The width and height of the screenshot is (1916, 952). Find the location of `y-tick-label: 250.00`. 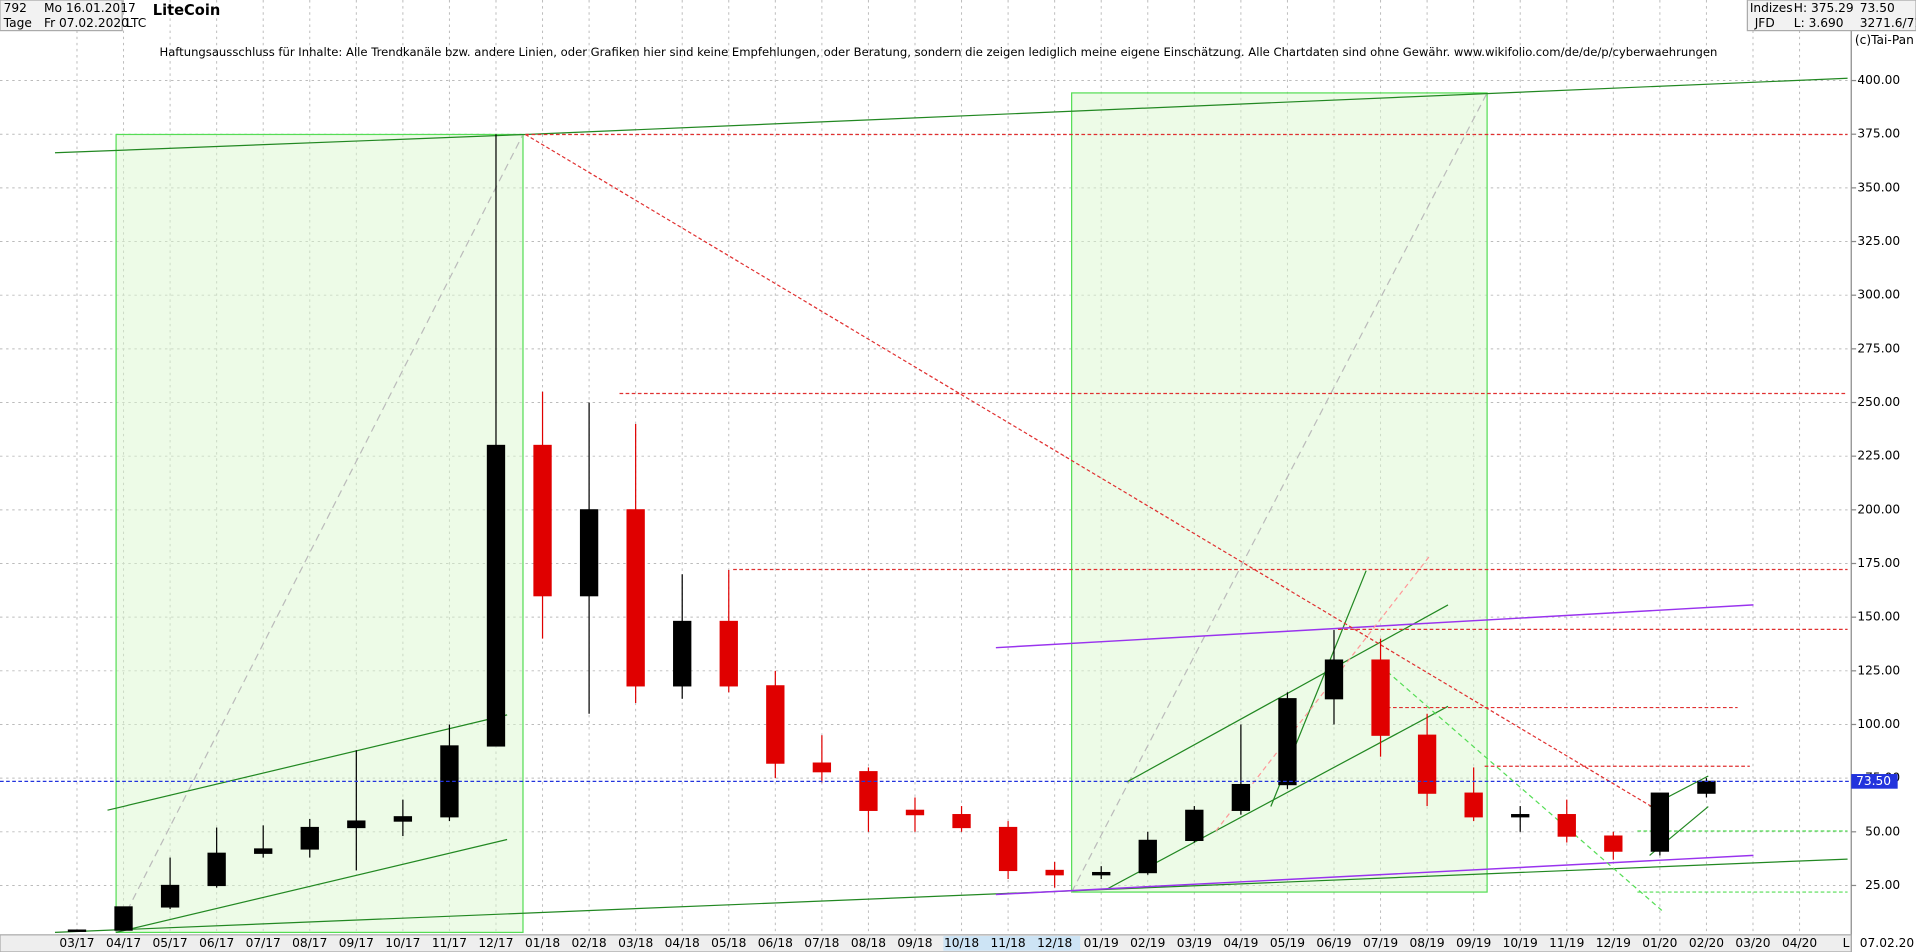

y-tick-label: 250.00 is located at coordinates (1878, 402).